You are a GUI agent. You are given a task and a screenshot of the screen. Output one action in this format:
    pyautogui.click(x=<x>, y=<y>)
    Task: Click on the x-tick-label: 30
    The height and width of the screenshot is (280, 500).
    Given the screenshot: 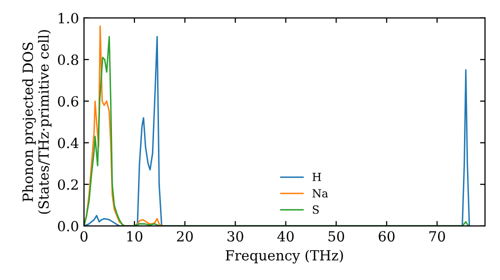 What is the action you would take?
    pyautogui.click(x=236, y=236)
    